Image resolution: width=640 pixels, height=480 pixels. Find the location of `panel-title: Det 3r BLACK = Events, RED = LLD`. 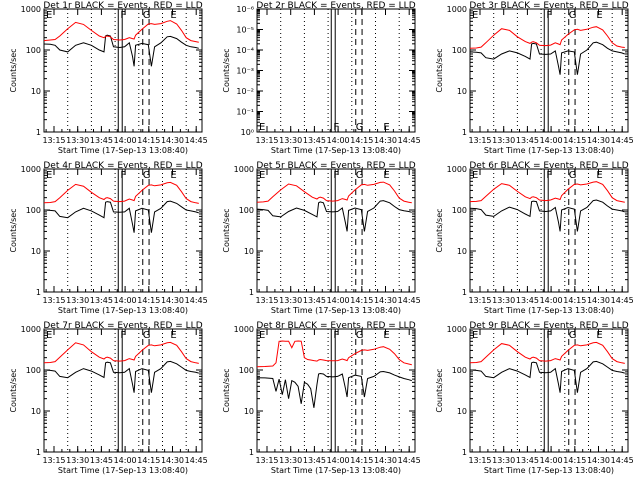

panel-title: Det 3r BLACK = Events, RED = LLD is located at coordinates (548, 6).